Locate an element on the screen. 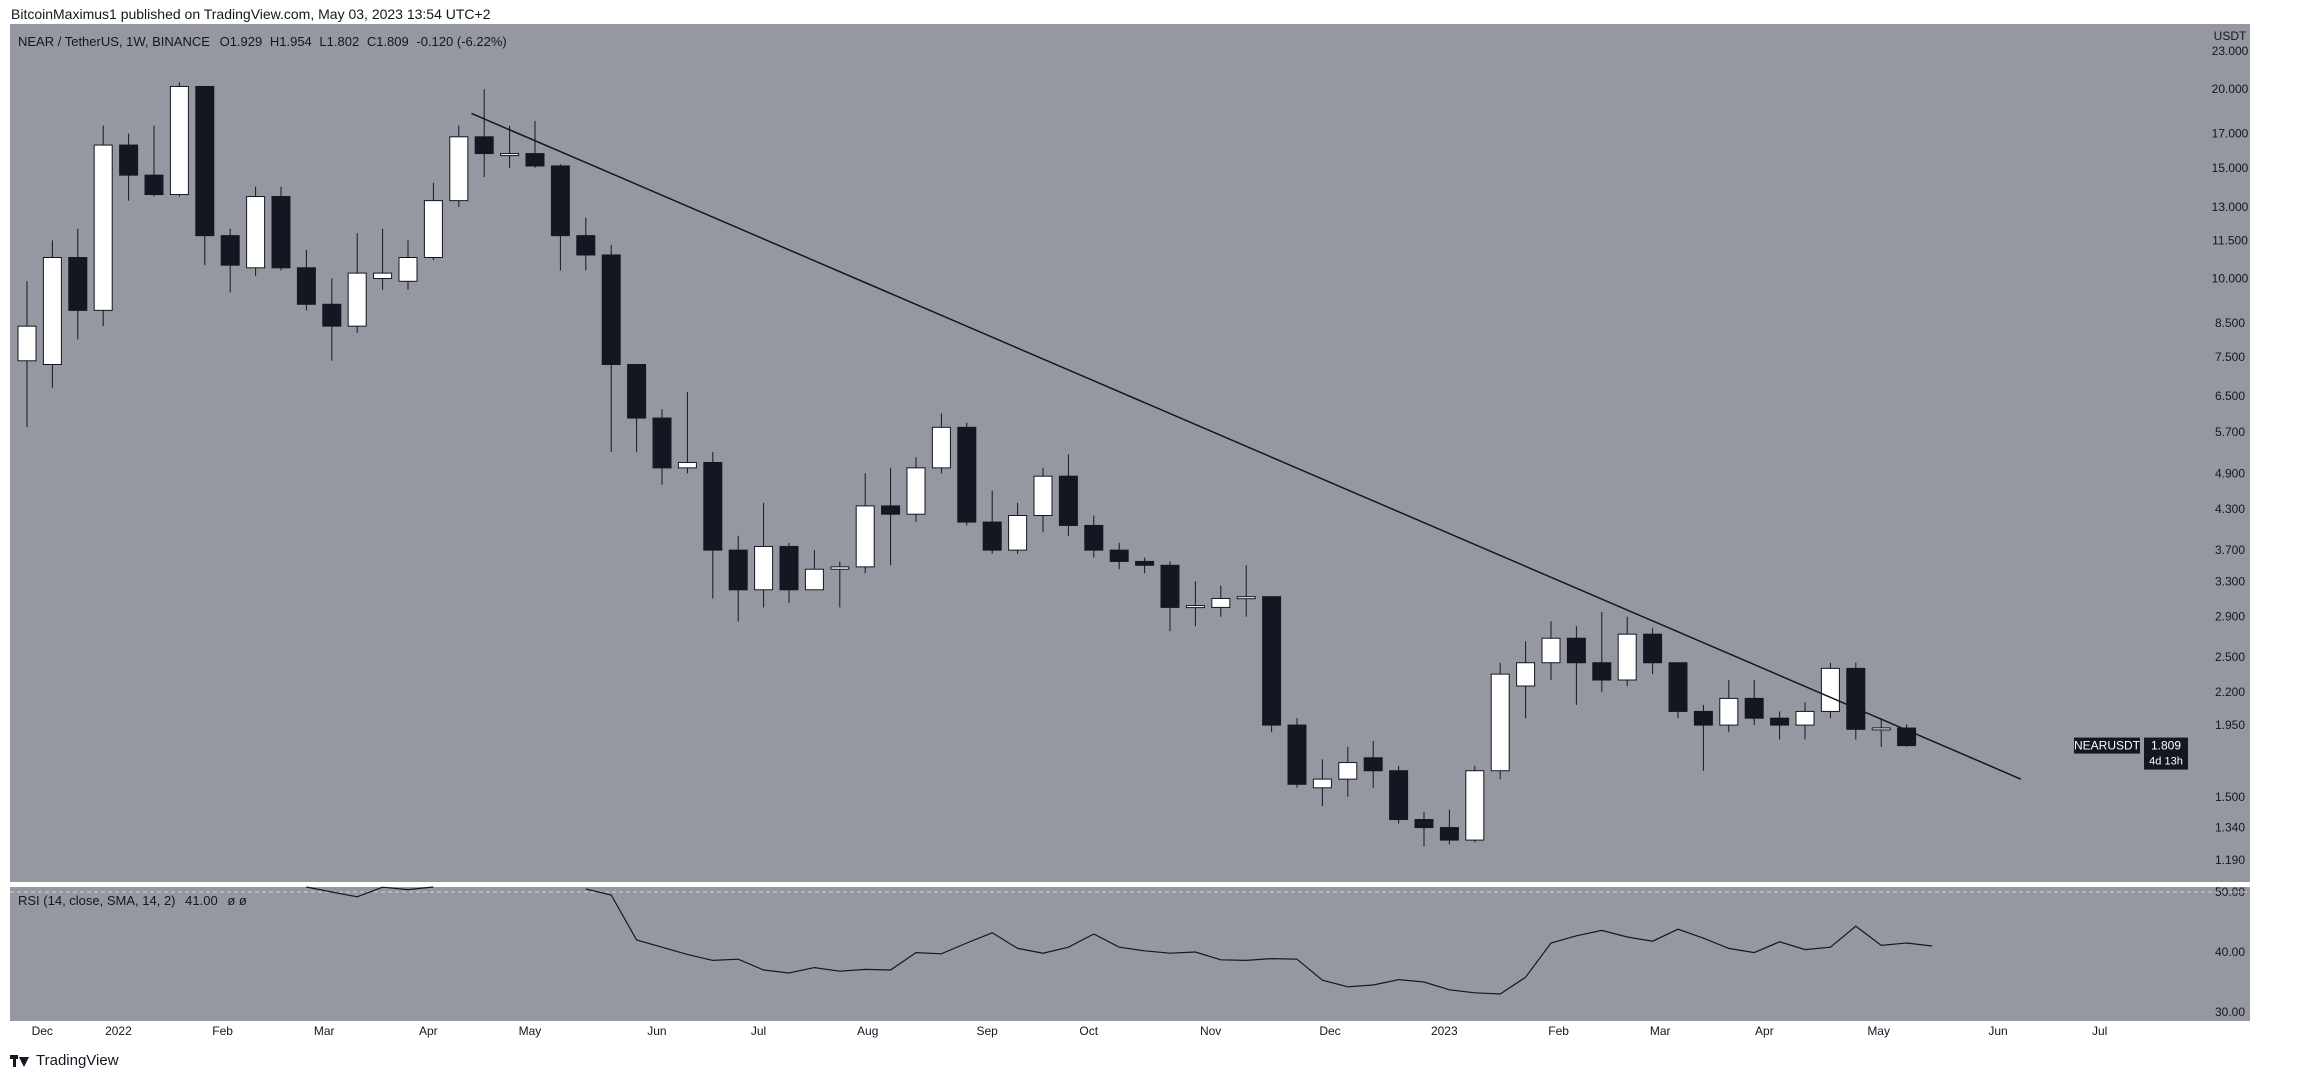  price-tick-label: 23.000 is located at coordinates (2230, 51).